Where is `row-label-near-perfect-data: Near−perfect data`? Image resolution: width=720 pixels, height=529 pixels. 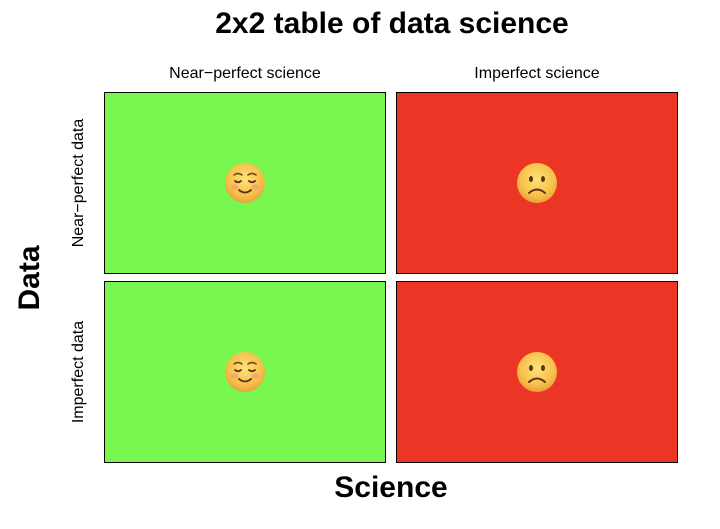
row-label-near-perfect-data: Near−perfect data is located at coordinates (78, 183).